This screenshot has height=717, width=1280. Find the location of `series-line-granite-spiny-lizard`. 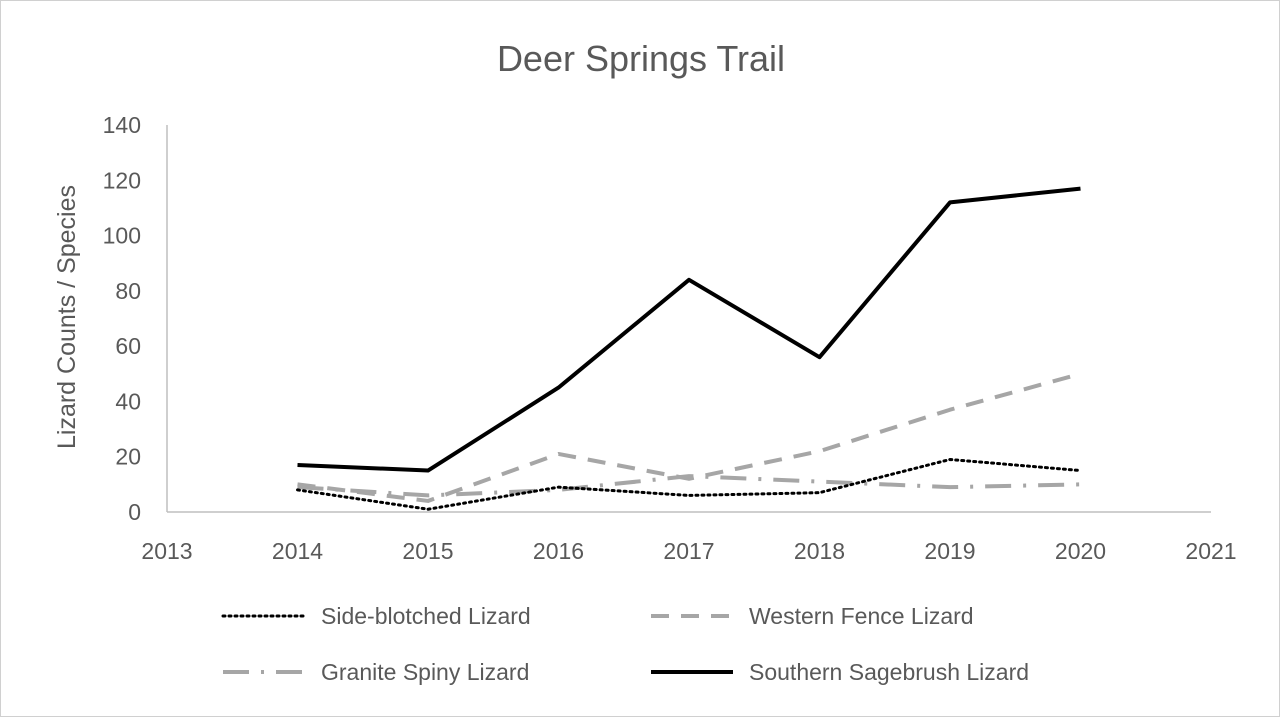

series-line-granite-spiny-lizard is located at coordinates (689, 486).